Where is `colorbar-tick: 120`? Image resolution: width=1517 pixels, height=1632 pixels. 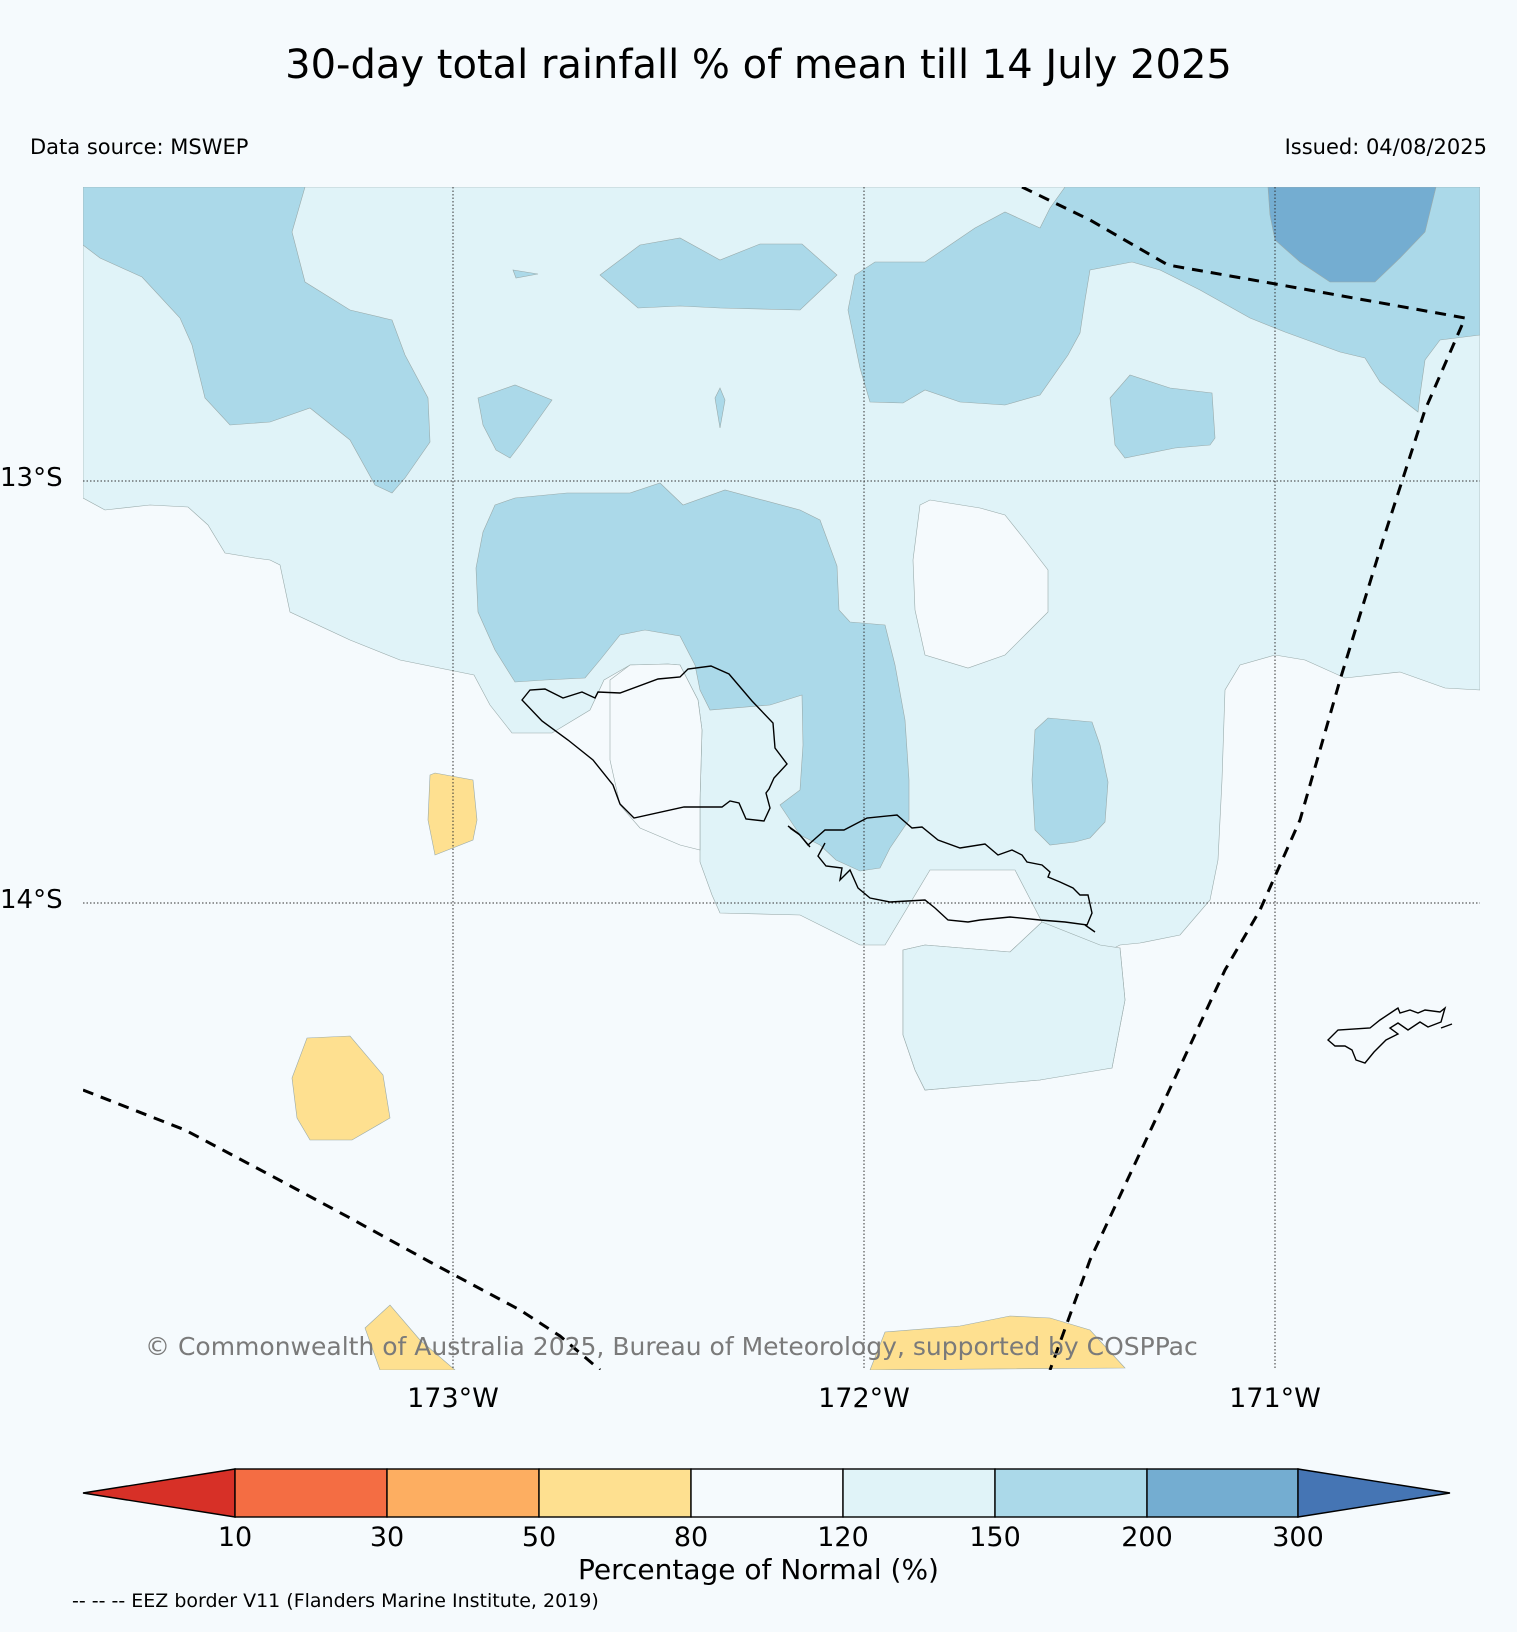 colorbar-tick: 120 is located at coordinates (843, 1537).